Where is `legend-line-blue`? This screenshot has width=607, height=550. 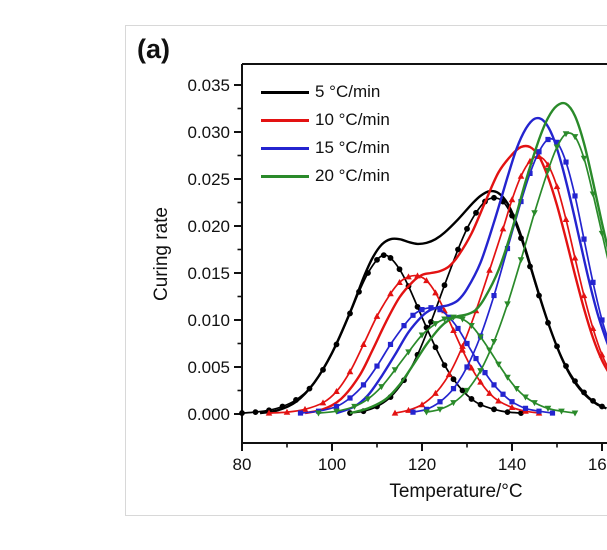
legend-line-blue is located at coordinates (285, 148).